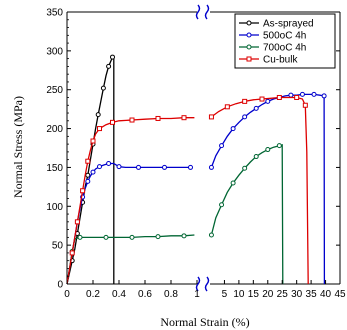  What do you see at coordinates (239, 294) in the screenshot?
I see `x-tick-label-right: 10` at bounding box center [239, 294].